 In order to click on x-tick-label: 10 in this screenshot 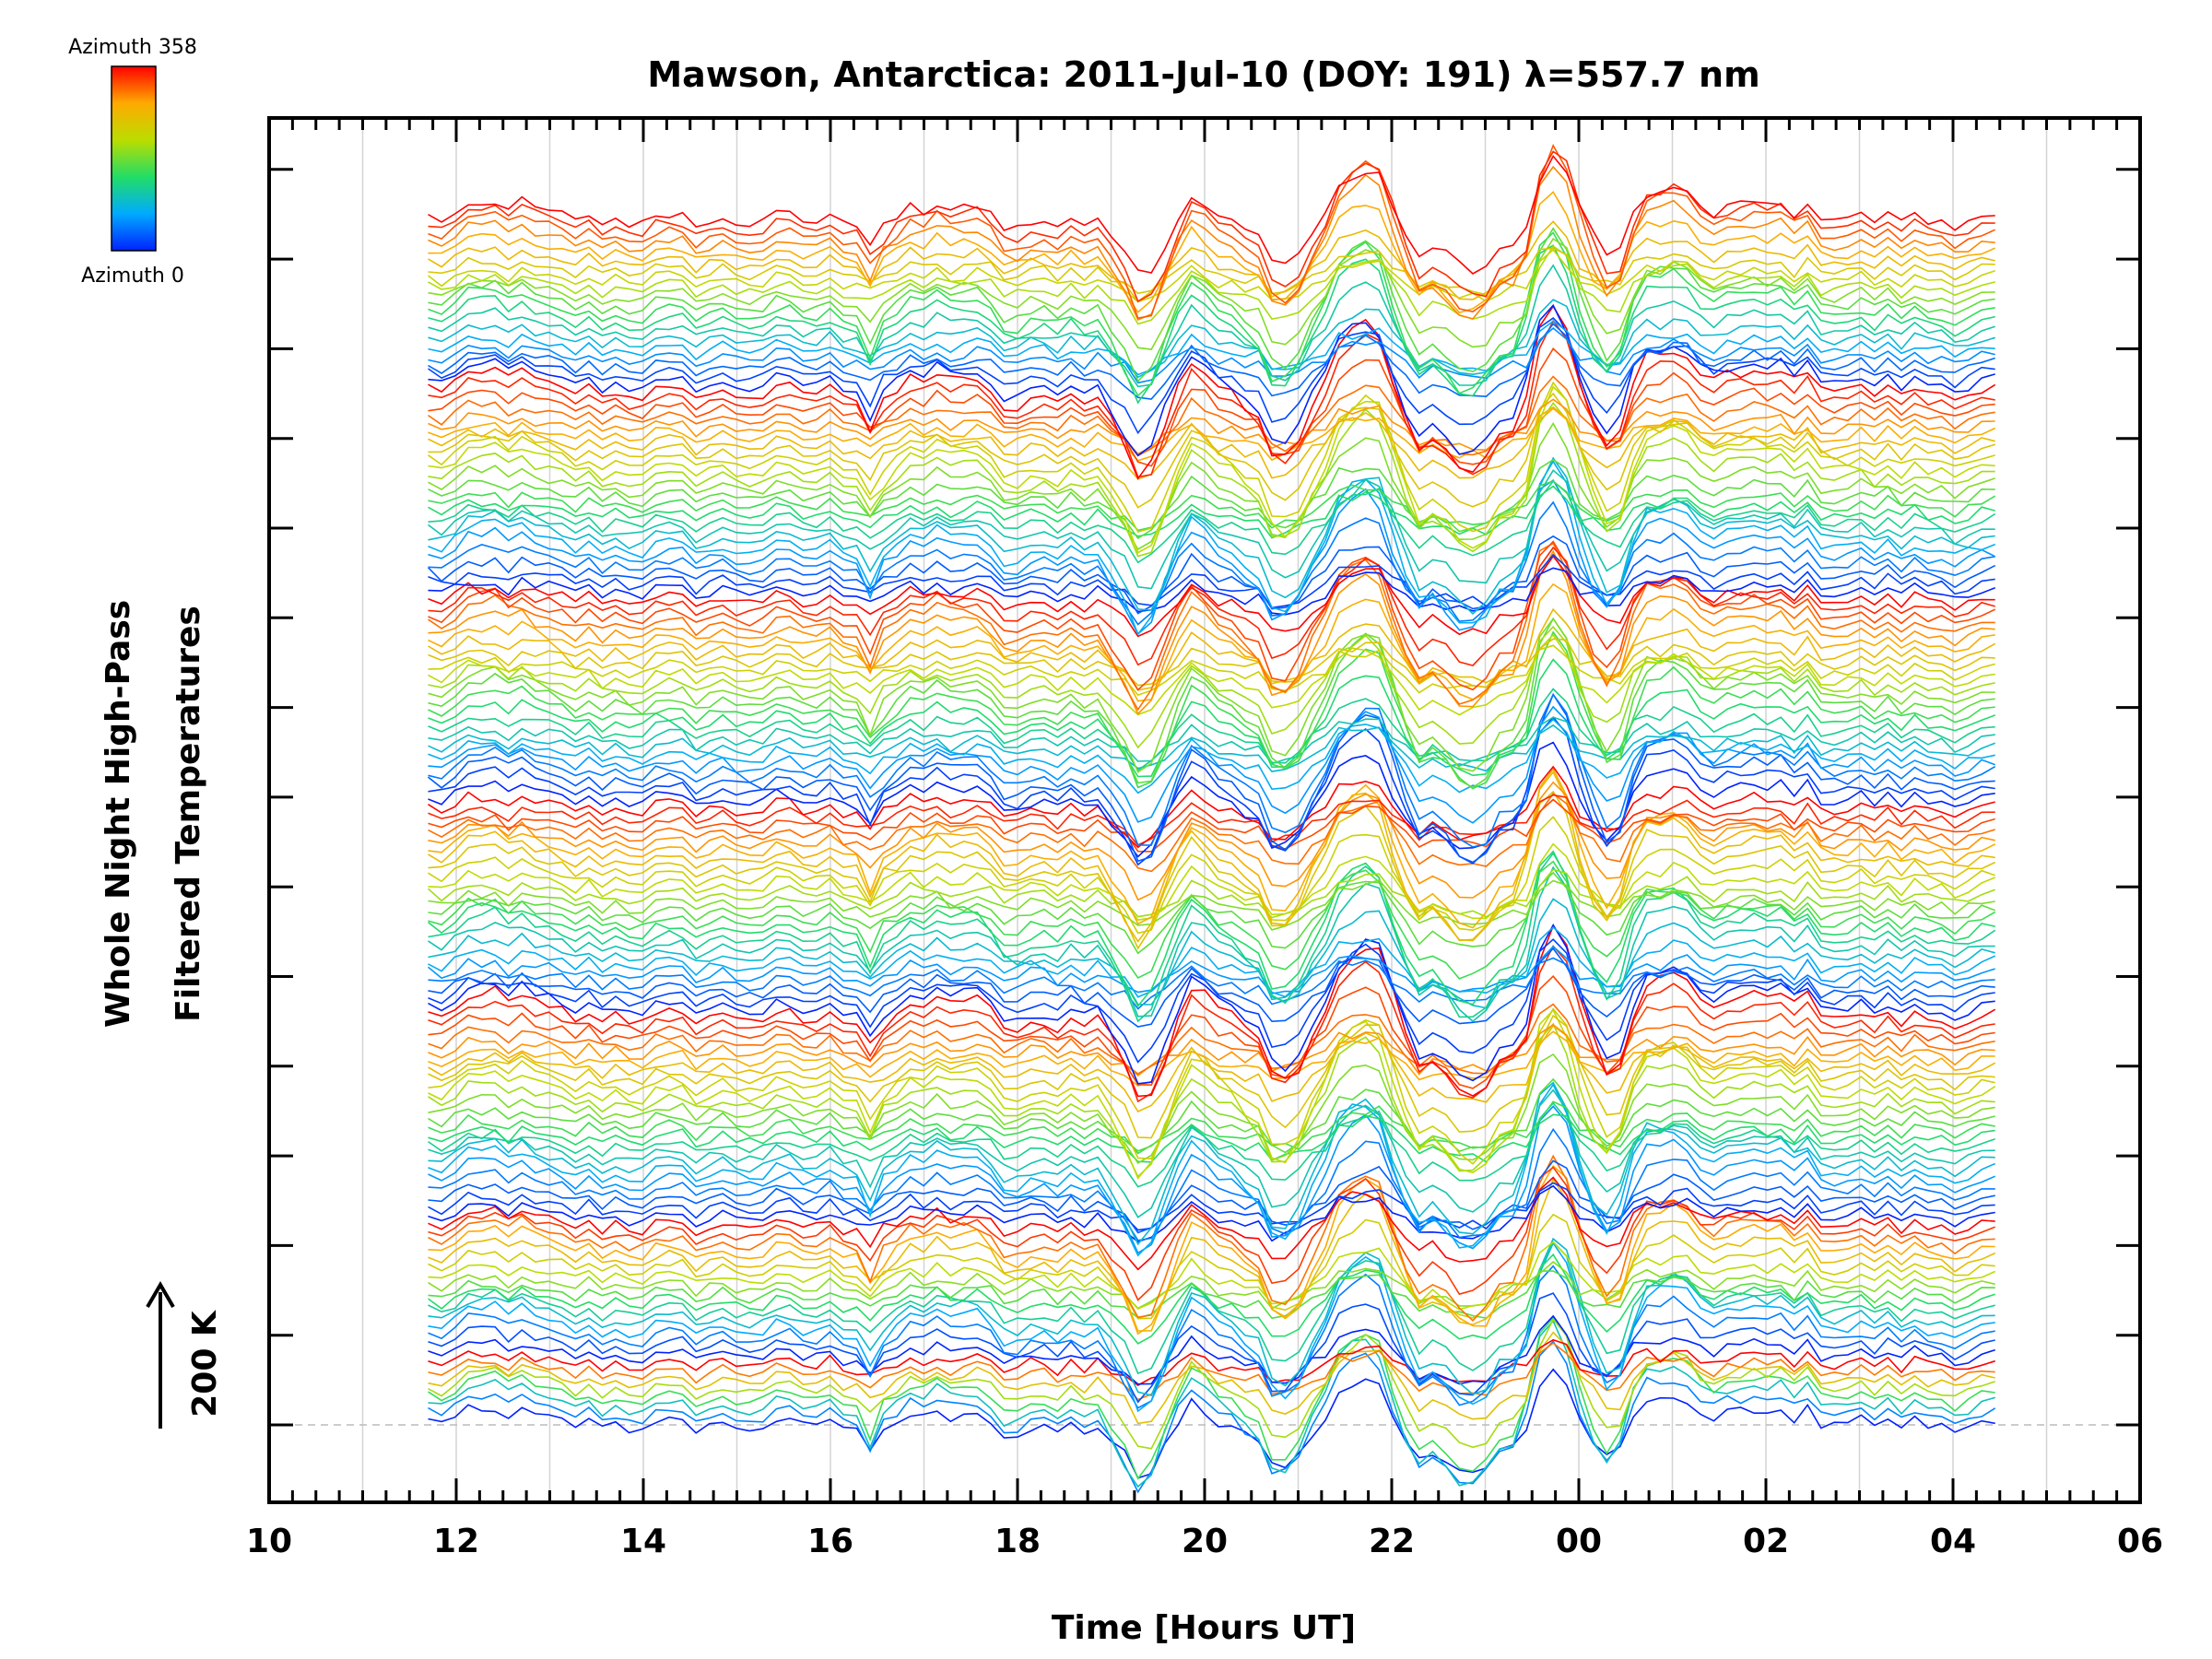, I will do `click(269, 1541)`.